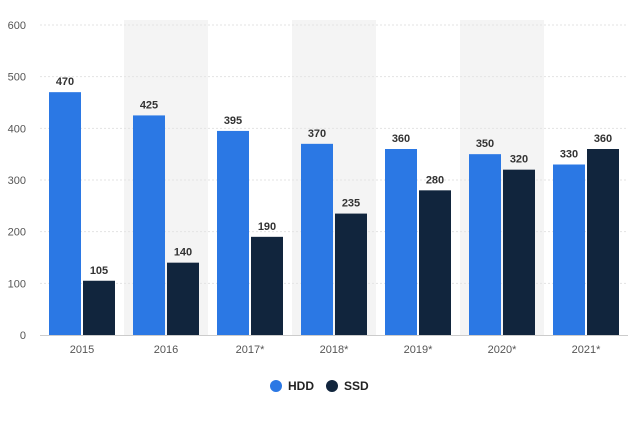  What do you see at coordinates (166, 350) in the screenshot?
I see `x-tick-label: 2016` at bounding box center [166, 350].